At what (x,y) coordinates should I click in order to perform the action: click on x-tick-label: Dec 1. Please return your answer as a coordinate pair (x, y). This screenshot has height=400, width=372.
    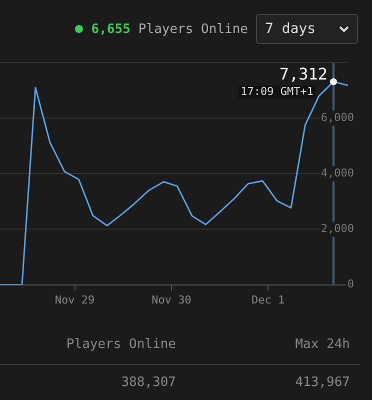
    Looking at the image, I should click on (268, 299).